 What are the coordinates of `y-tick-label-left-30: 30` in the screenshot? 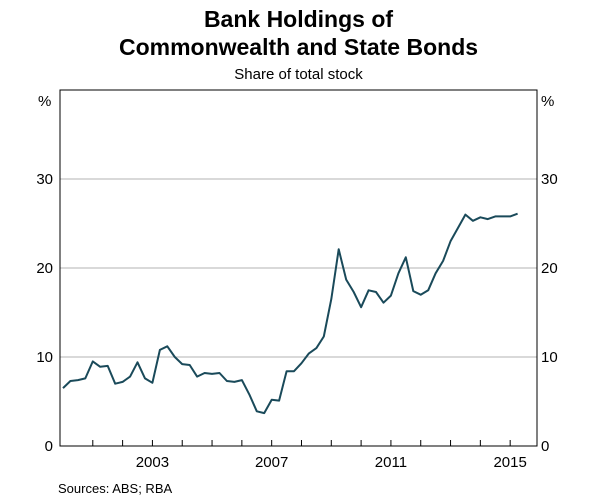 It's located at (44, 179).